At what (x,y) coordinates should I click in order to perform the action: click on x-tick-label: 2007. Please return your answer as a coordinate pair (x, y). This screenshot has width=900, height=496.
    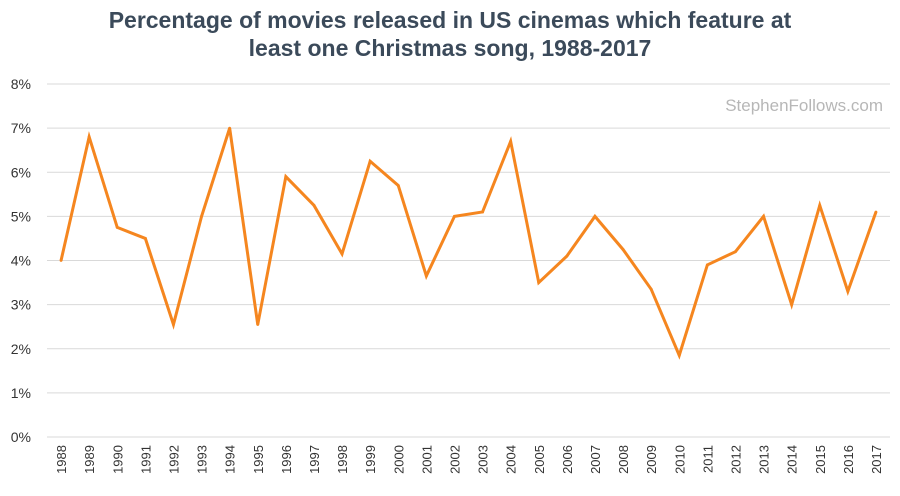
    Looking at the image, I should click on (595, 459).